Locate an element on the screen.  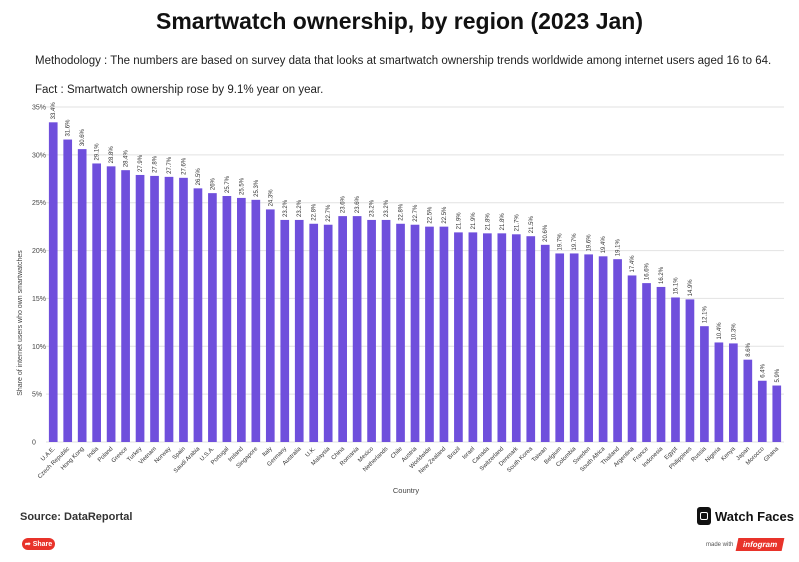
bar-value-label: 28.4% is located at coordinates (127, 158).